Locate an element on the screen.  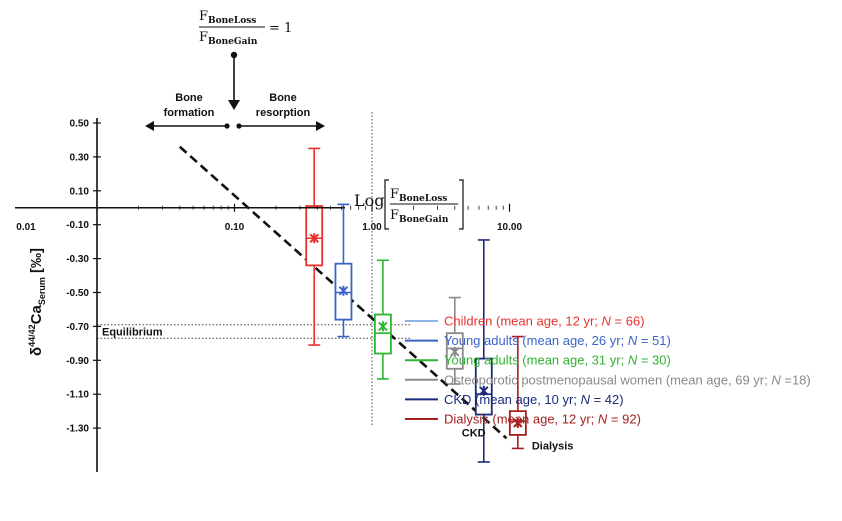
bone-formation-line1: Bone is located at coordinates (189, 98).